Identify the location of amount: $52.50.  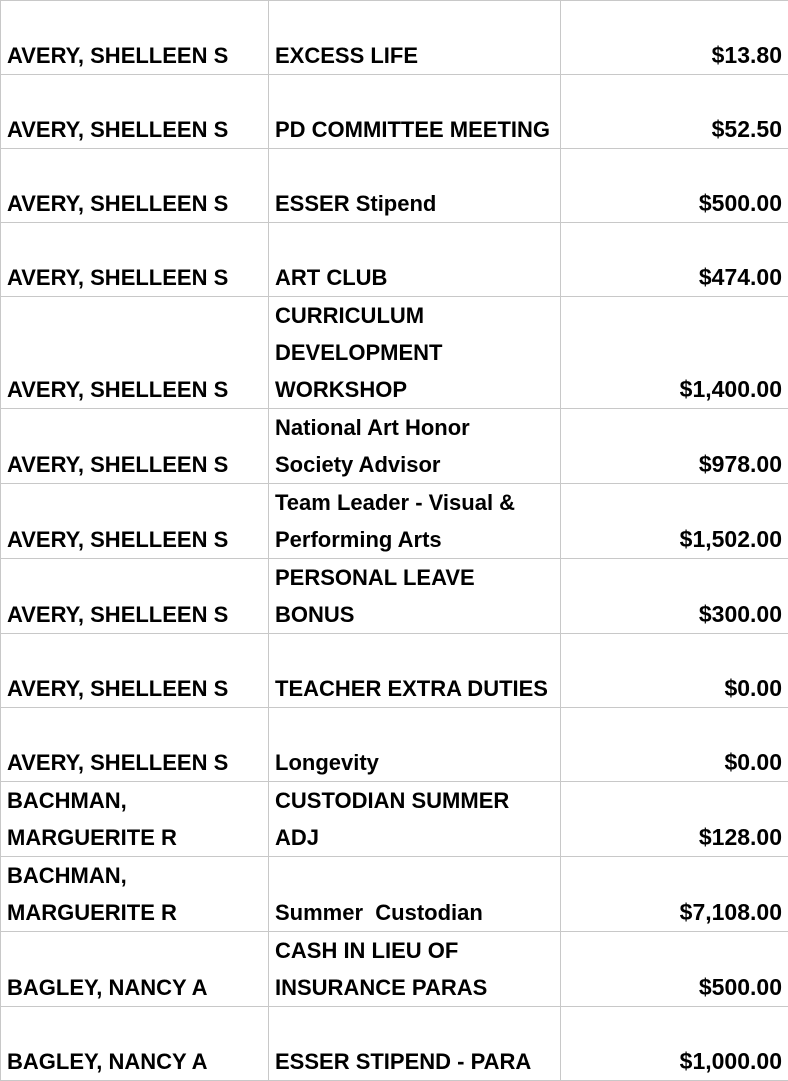
(674, 112).